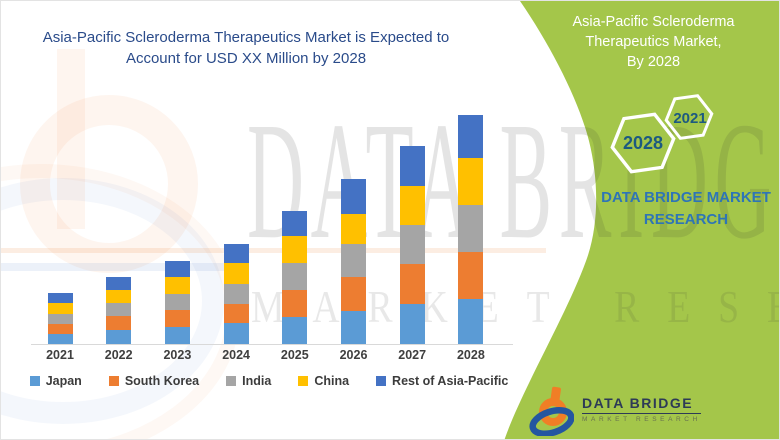  I want to click on bar-2026, so click(353, 261).